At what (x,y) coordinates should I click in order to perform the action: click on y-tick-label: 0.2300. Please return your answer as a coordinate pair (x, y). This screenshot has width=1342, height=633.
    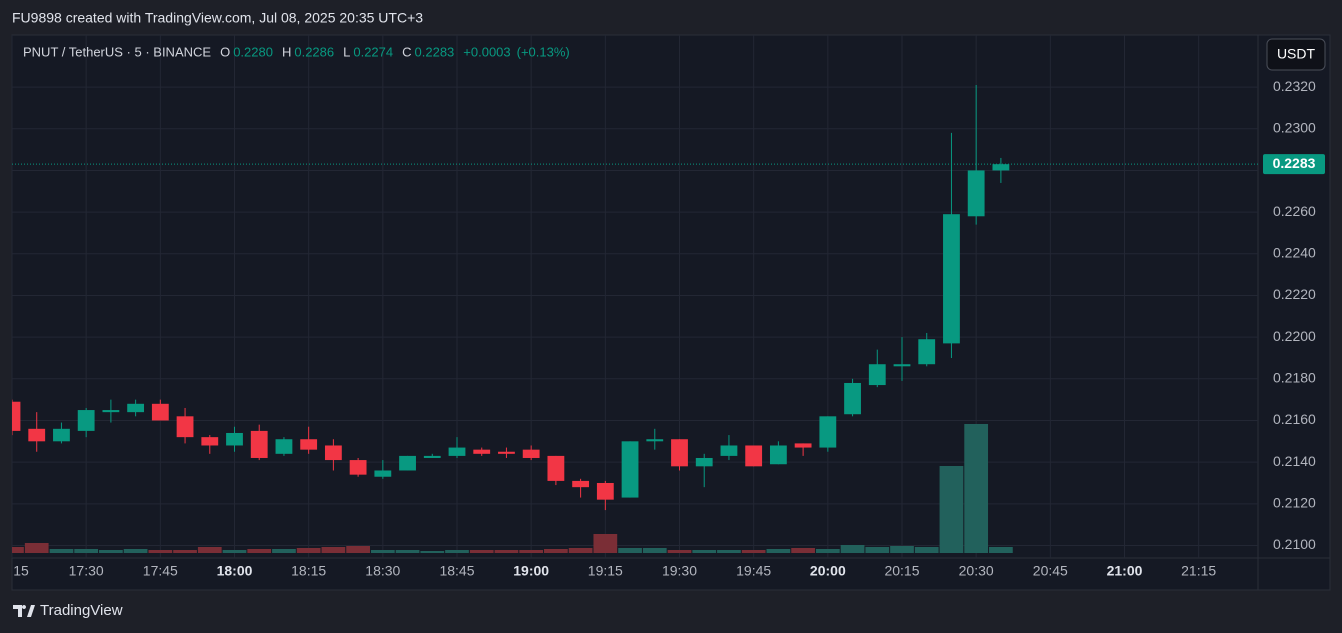
    Looking at the image, I should click on (1294, 127).